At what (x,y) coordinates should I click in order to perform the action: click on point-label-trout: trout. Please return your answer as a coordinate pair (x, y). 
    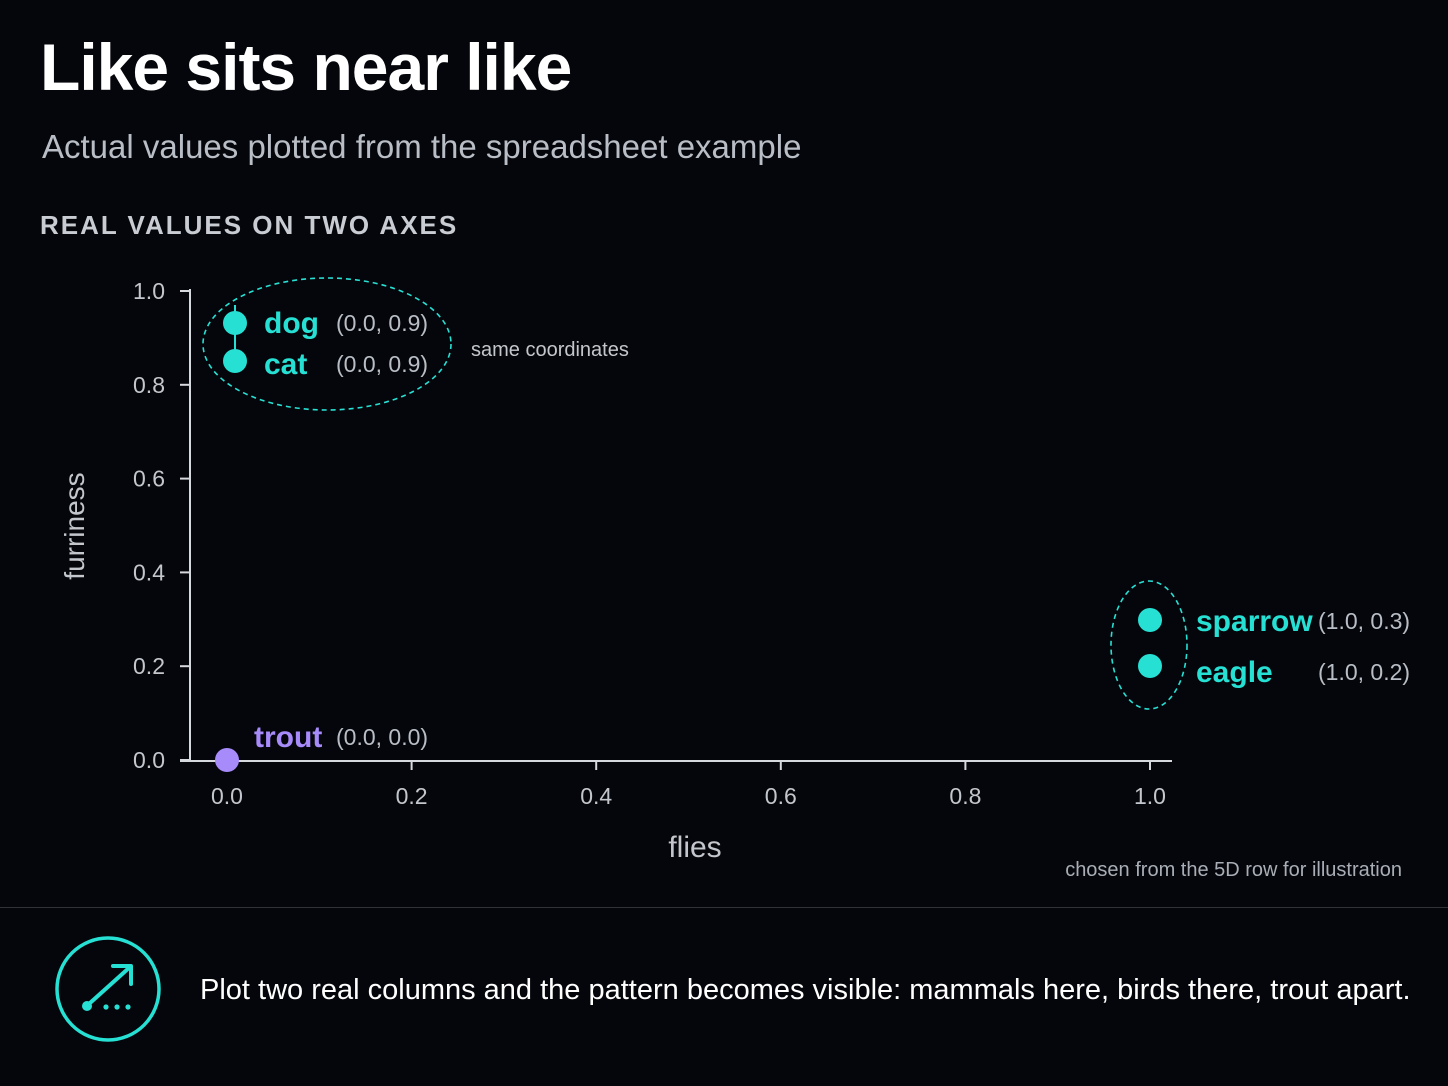
    Looking at the image, I should click on (288, 737).